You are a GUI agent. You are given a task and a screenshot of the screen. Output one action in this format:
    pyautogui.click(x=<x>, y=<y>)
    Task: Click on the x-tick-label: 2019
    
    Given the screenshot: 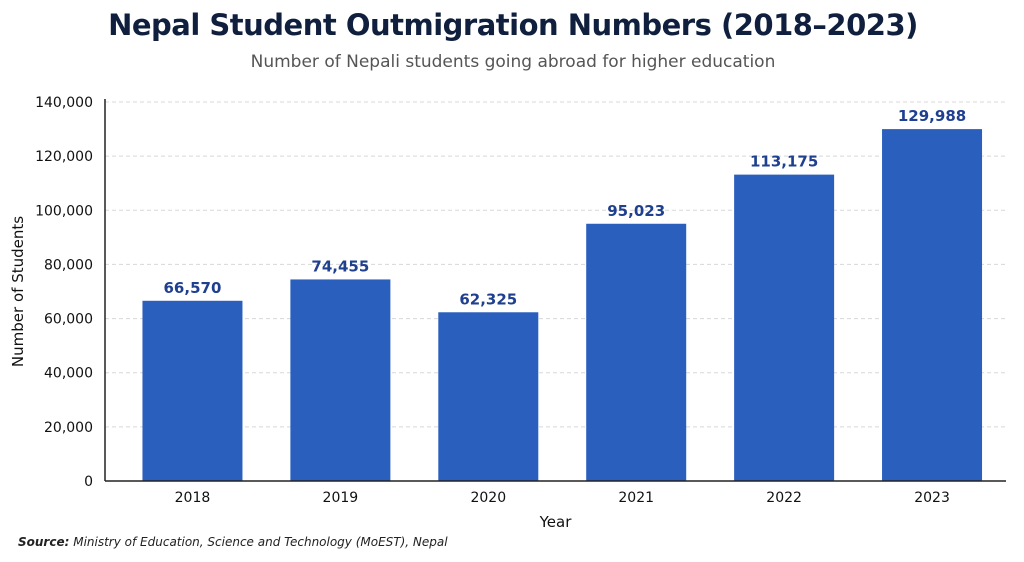 What is the action you would take?
    pyautogui.click(x=341, y=498)
    